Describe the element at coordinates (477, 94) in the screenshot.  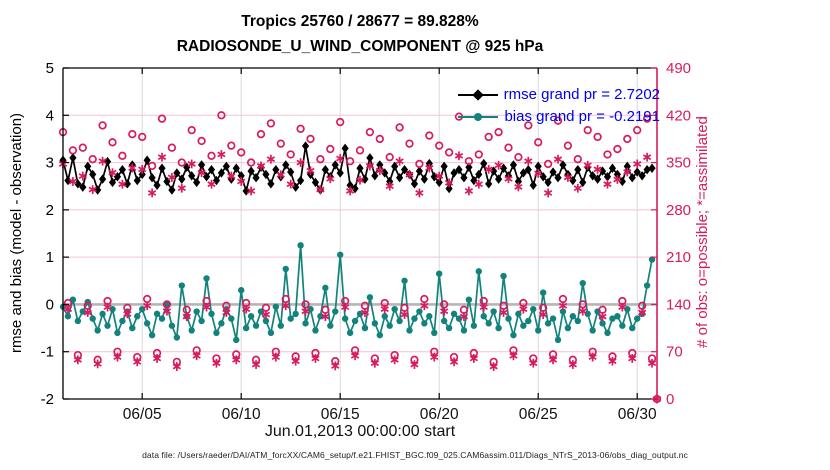
I see `rmse-legend-swatch` at that location.